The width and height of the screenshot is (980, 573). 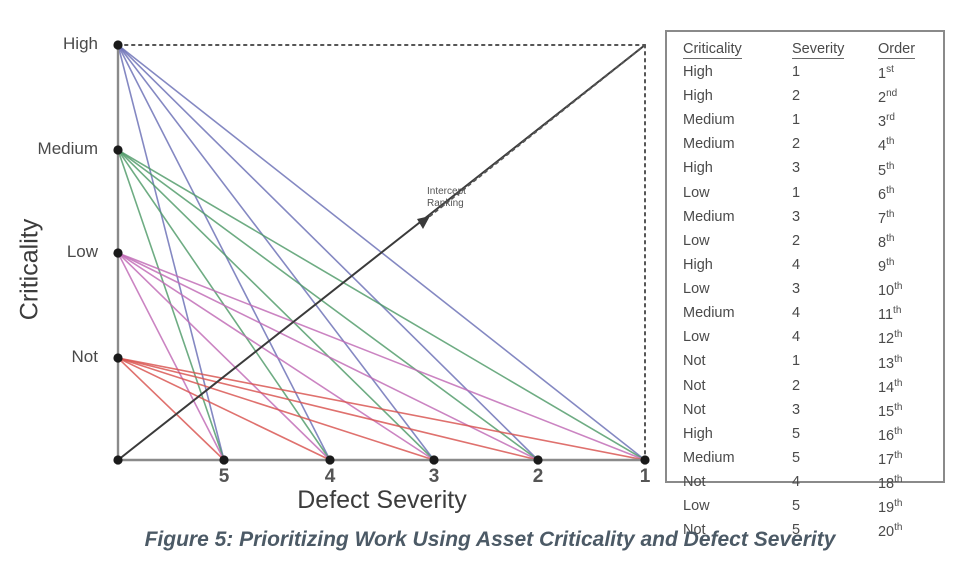 I want to click on x-axis-title: Defect Severity, so click(x=382, y=500).